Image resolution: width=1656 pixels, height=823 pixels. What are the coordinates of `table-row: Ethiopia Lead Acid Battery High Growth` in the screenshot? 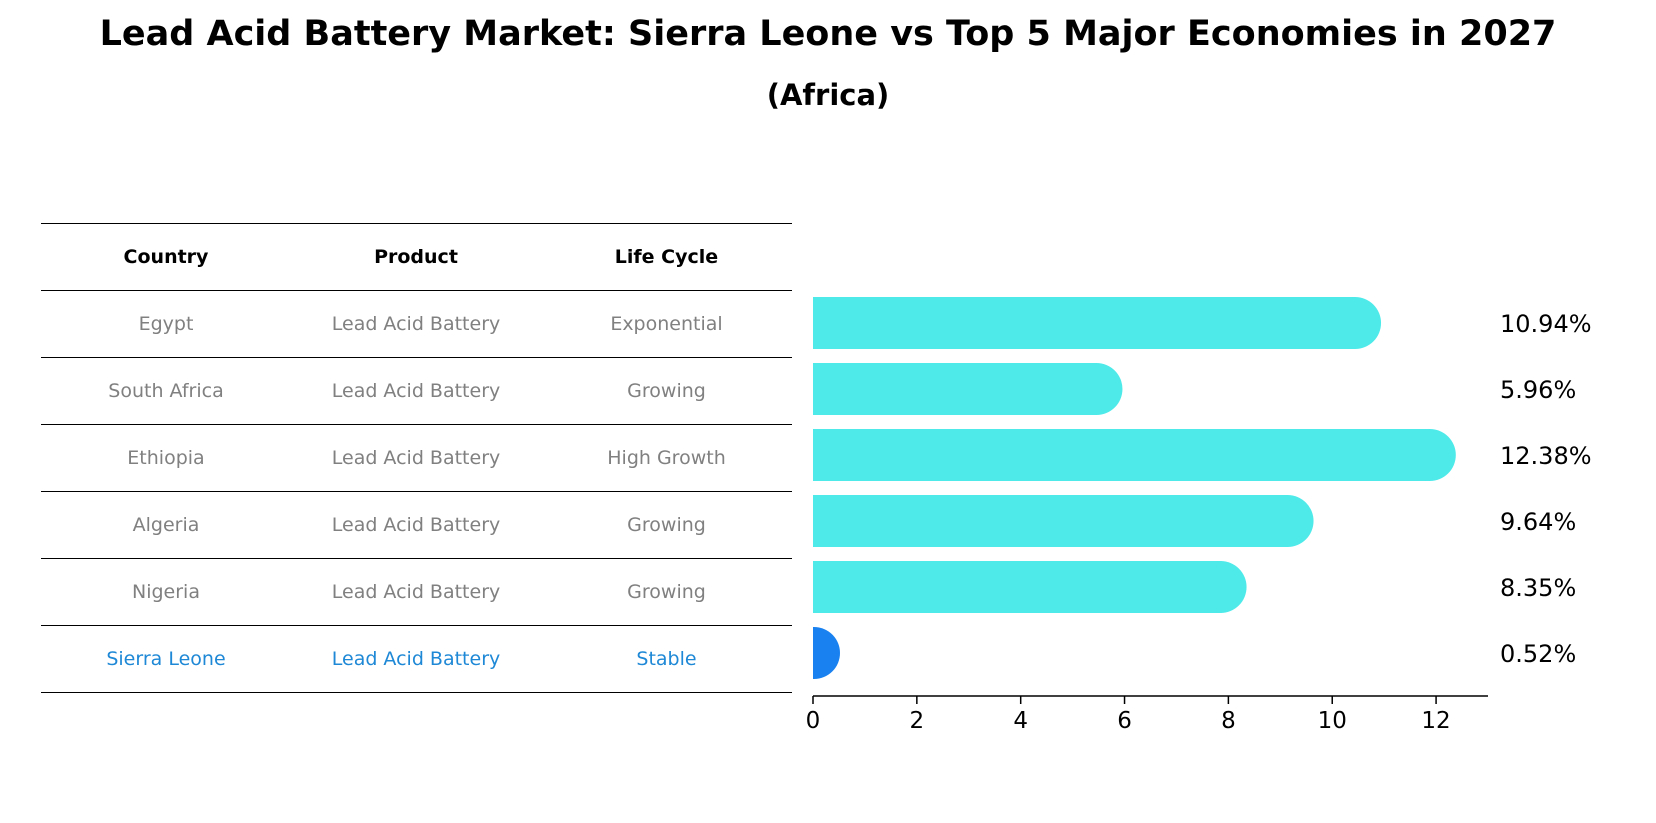 It's located at (416, 458).